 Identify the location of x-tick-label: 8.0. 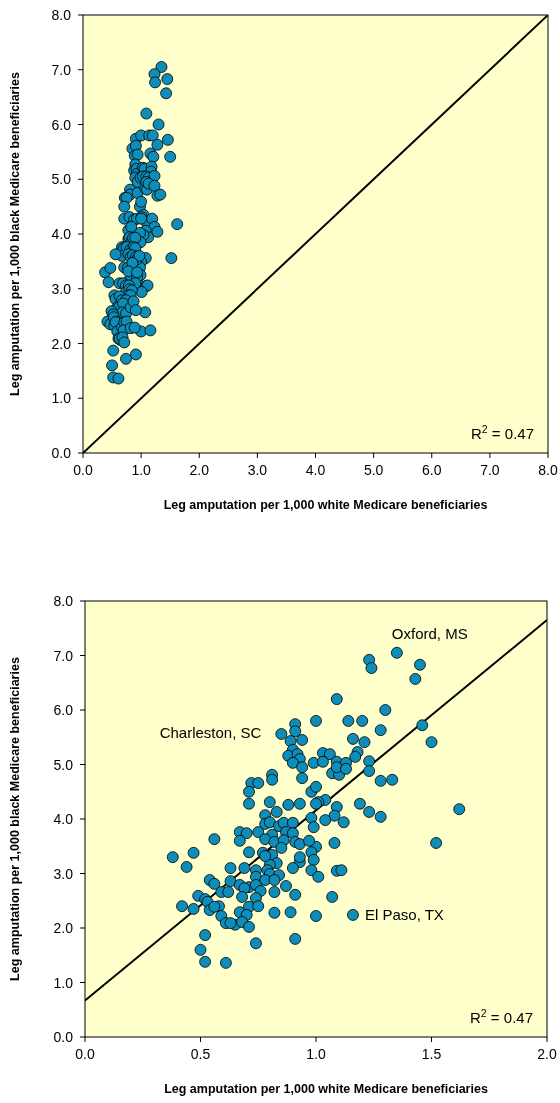
(548, 470).